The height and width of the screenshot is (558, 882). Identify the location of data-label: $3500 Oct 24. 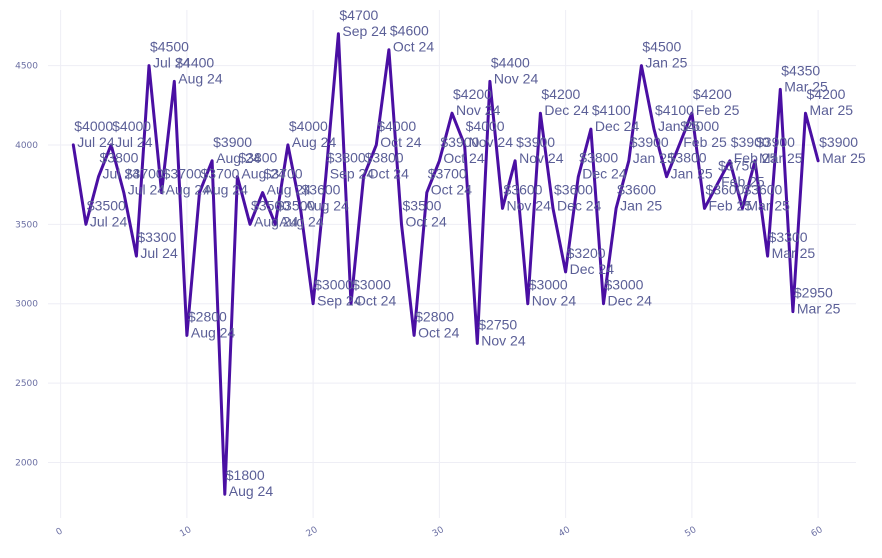
(425, 213).